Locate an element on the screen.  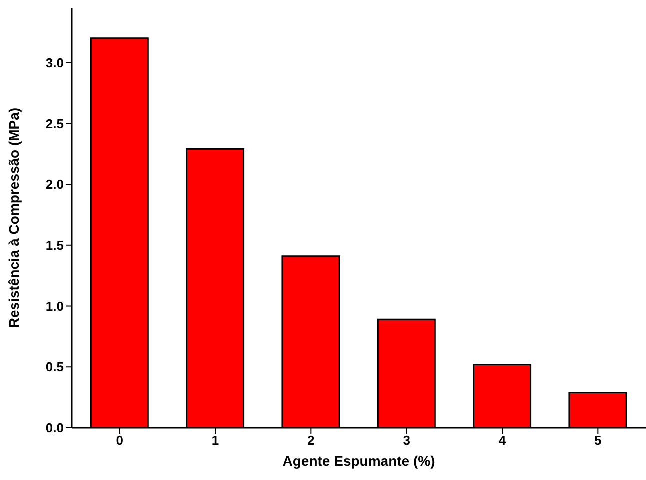
y-tick-label: 3.0 is located at coordinates (55, 62).